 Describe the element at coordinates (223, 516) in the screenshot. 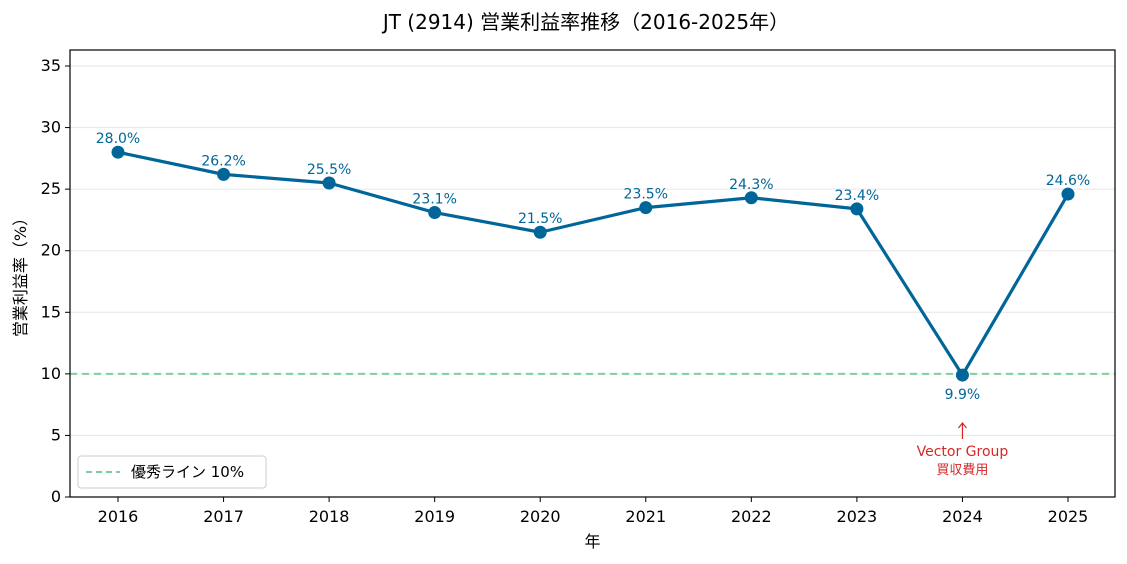

I see `x-tick-label: 2017` at that location.